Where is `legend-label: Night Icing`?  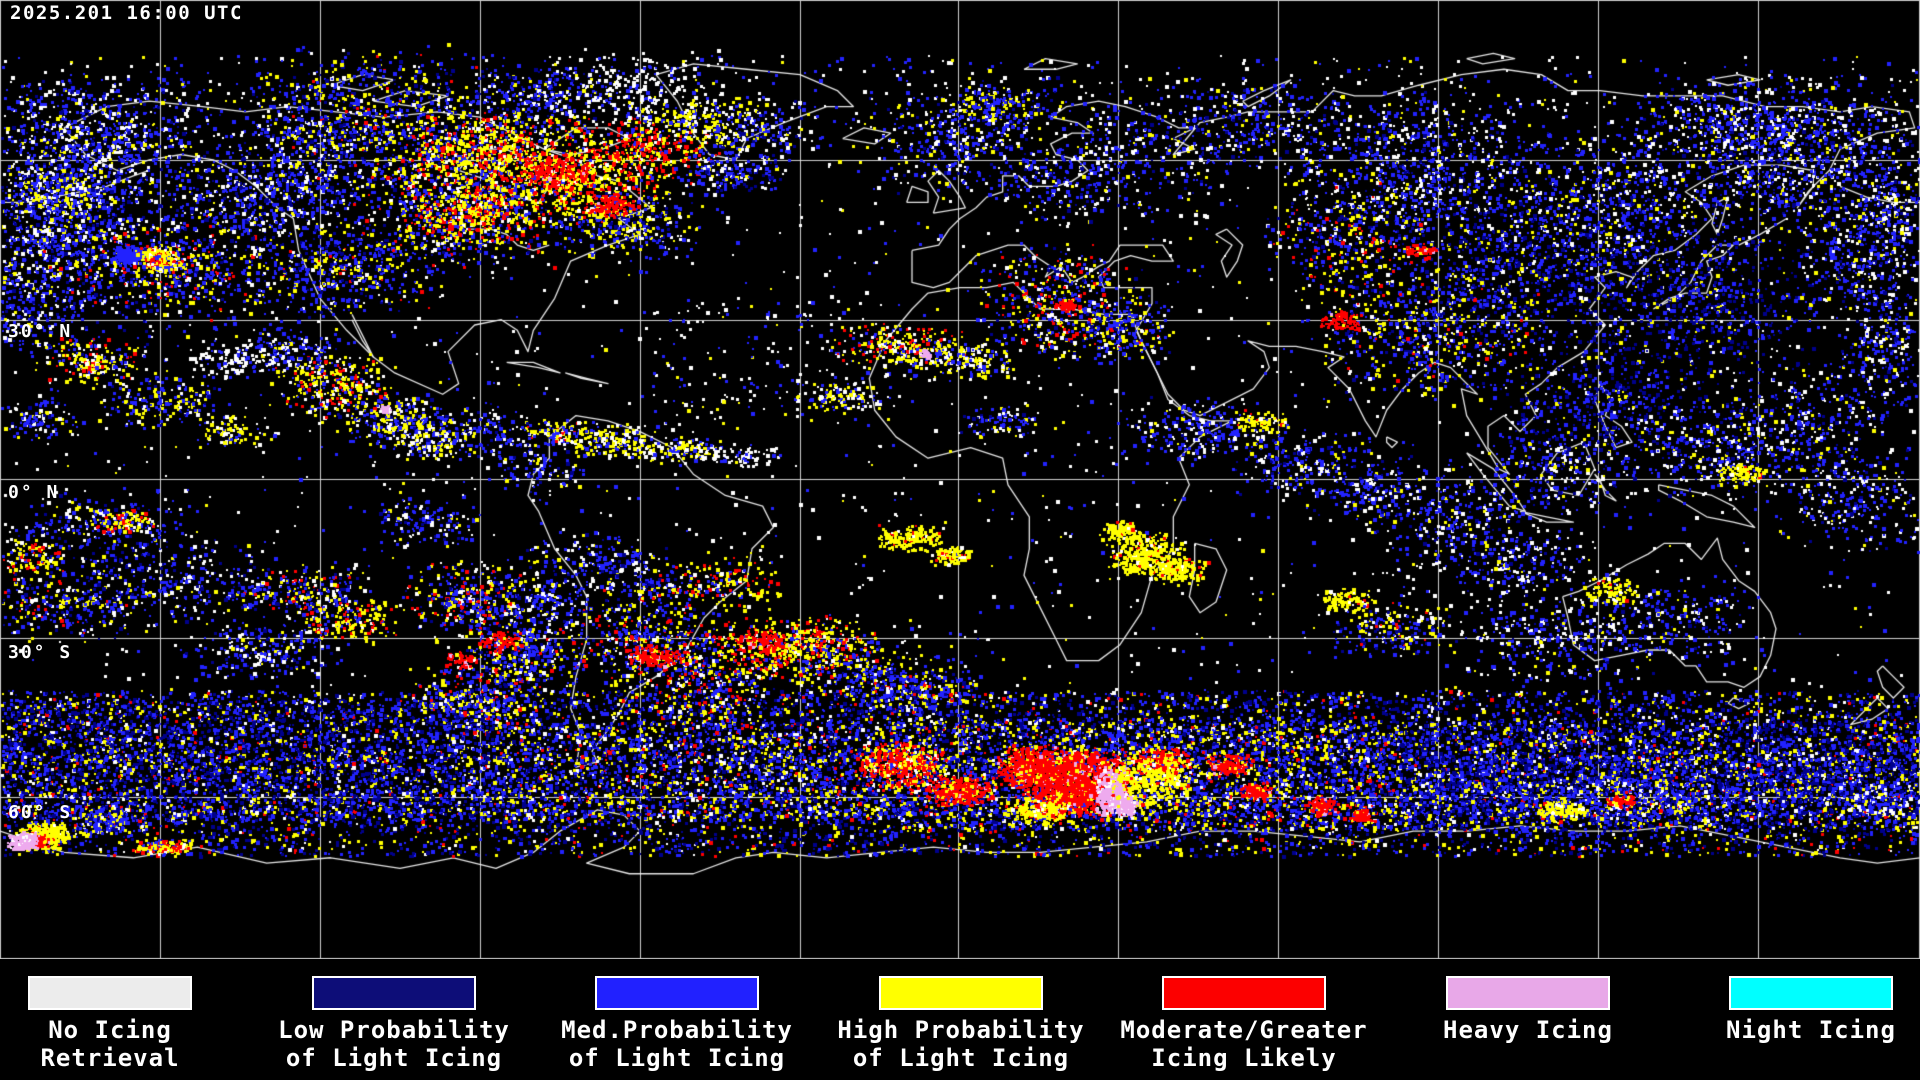 legend-label: Night Icing is located at coordinates (1795, 1030).